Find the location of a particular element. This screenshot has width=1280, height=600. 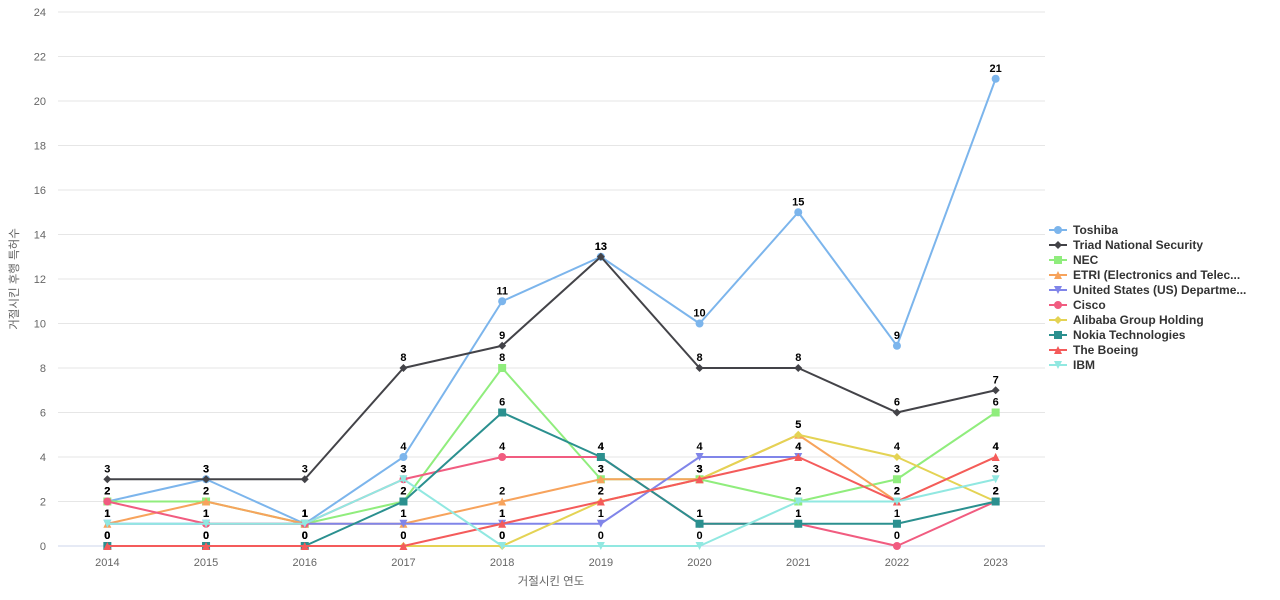

point-nokia-technologies-2018 is located at coordinates (502, 412).